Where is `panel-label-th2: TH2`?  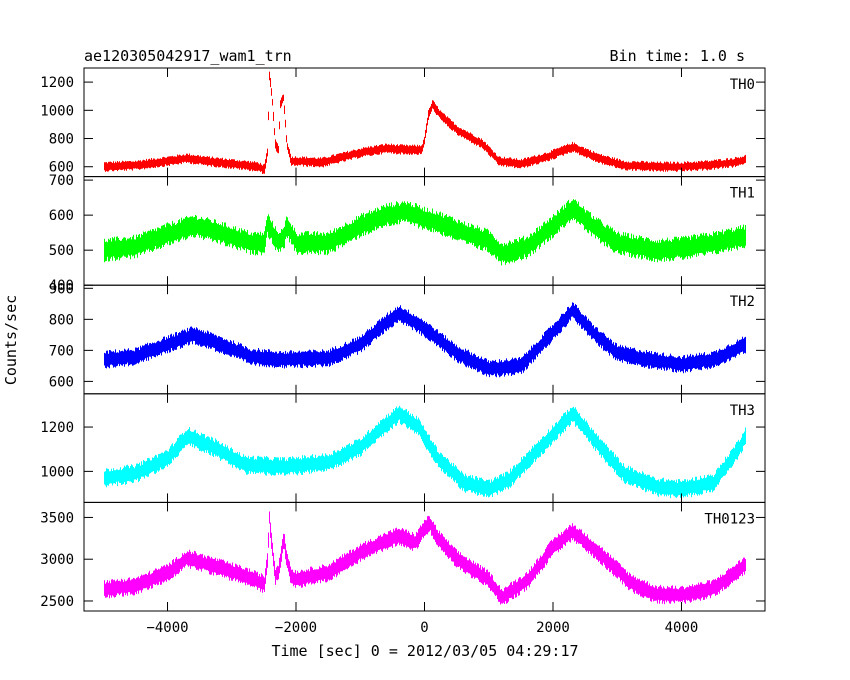
panel-label-th2: TH2 is located at coordinates (742, 302).